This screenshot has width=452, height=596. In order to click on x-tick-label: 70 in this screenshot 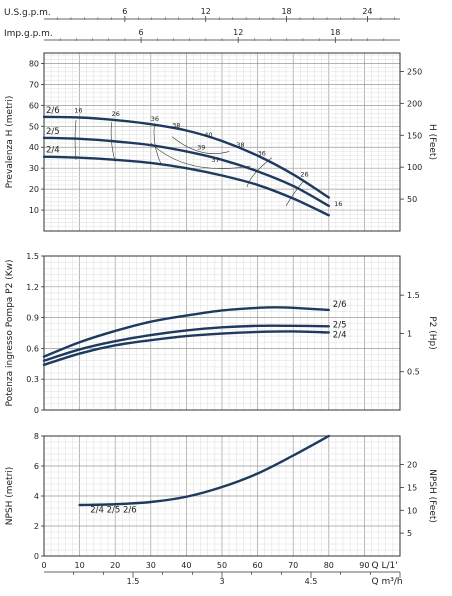, I will do `click(293, 565)`.